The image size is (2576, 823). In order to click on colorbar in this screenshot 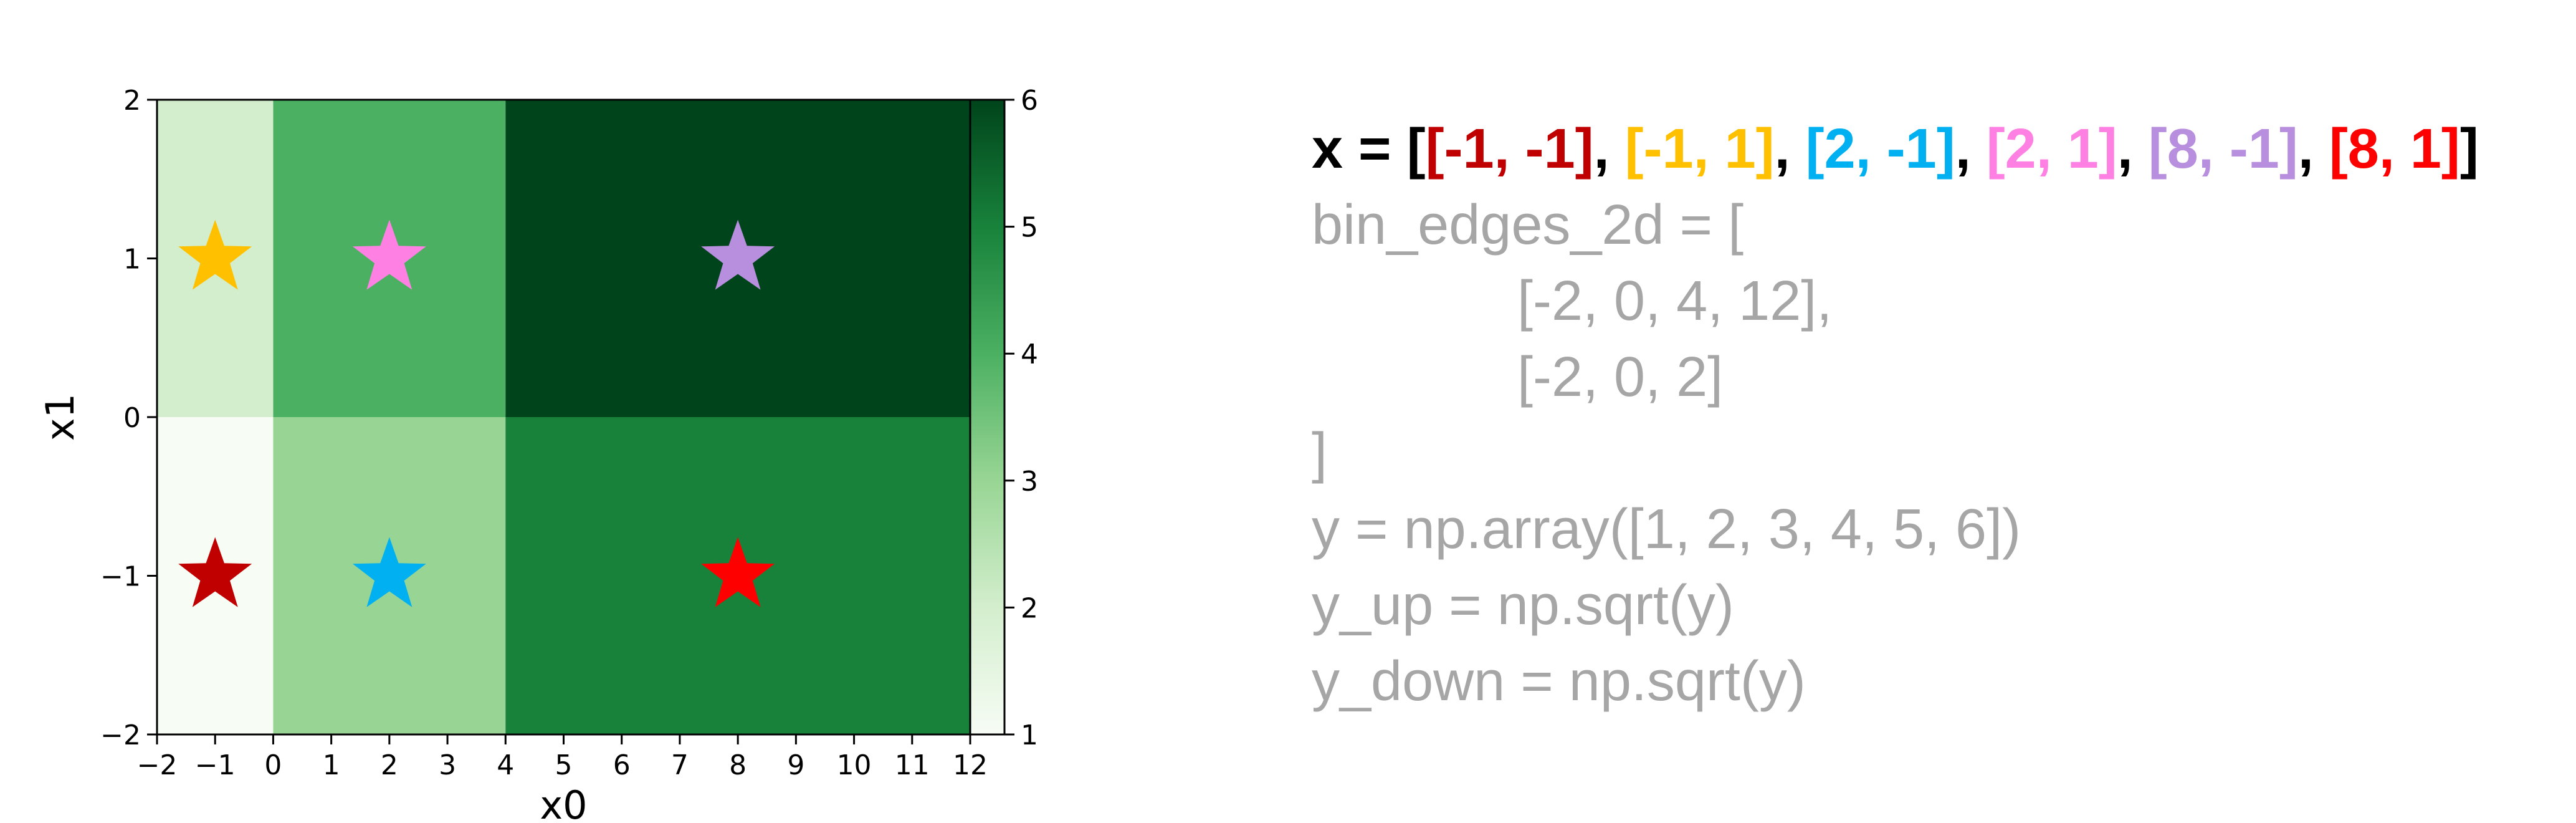, I will do `click(987, 418)`.